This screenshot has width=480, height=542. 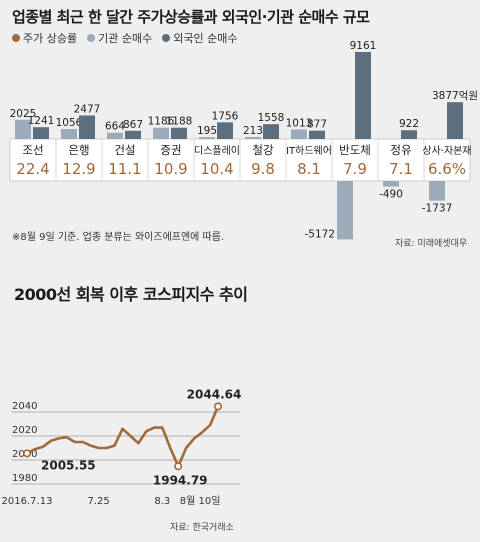 What do you see at coordinates (225, 116) in the screenshot?
I see `bar-value-label: 1756` at bounding box center [225, 116].